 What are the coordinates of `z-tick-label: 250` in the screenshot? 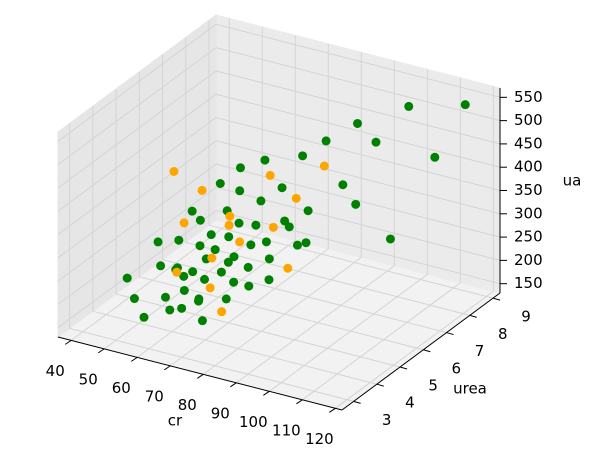 It's located at (528, 237).